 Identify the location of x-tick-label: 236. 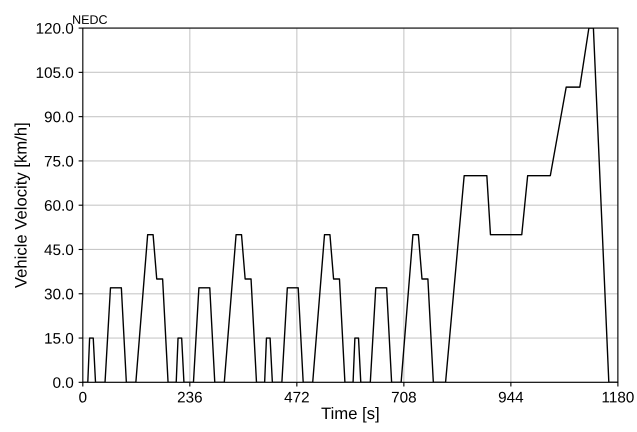
(190, 397).